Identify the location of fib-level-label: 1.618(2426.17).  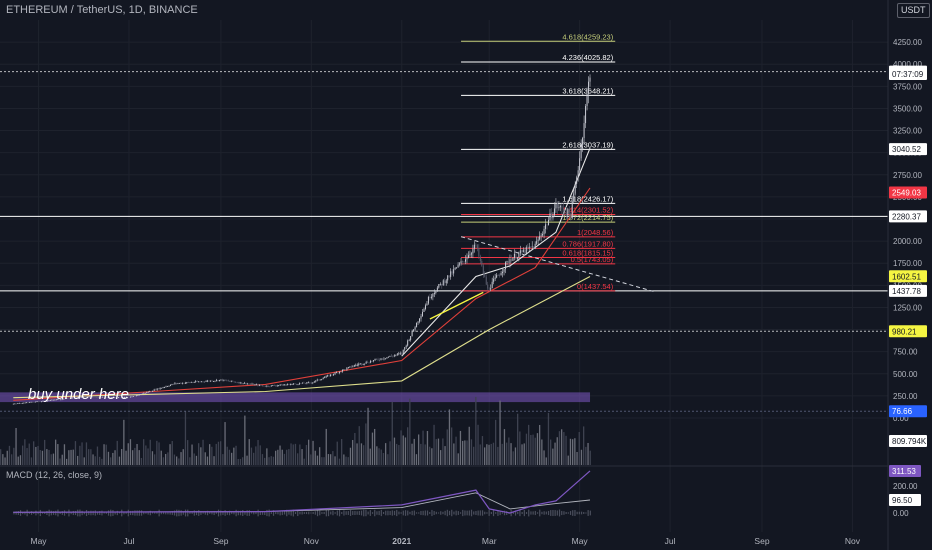
(587, 198).